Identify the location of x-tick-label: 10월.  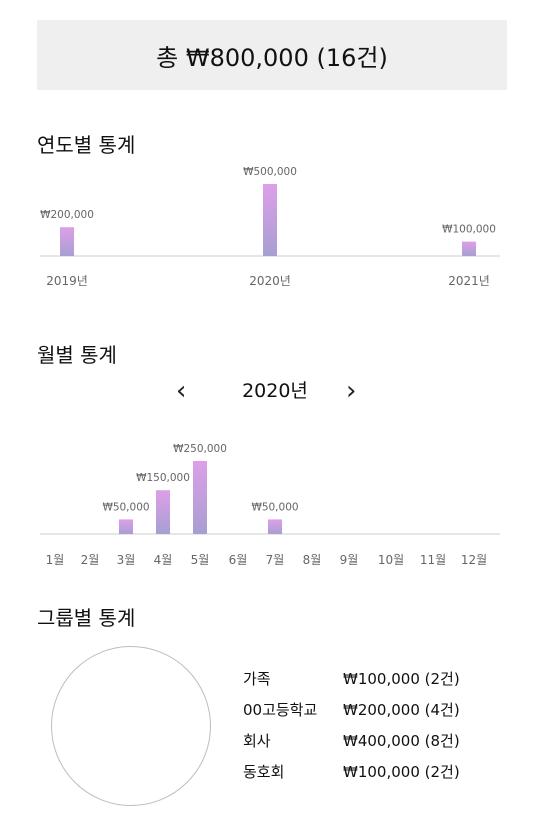
(391, 560).